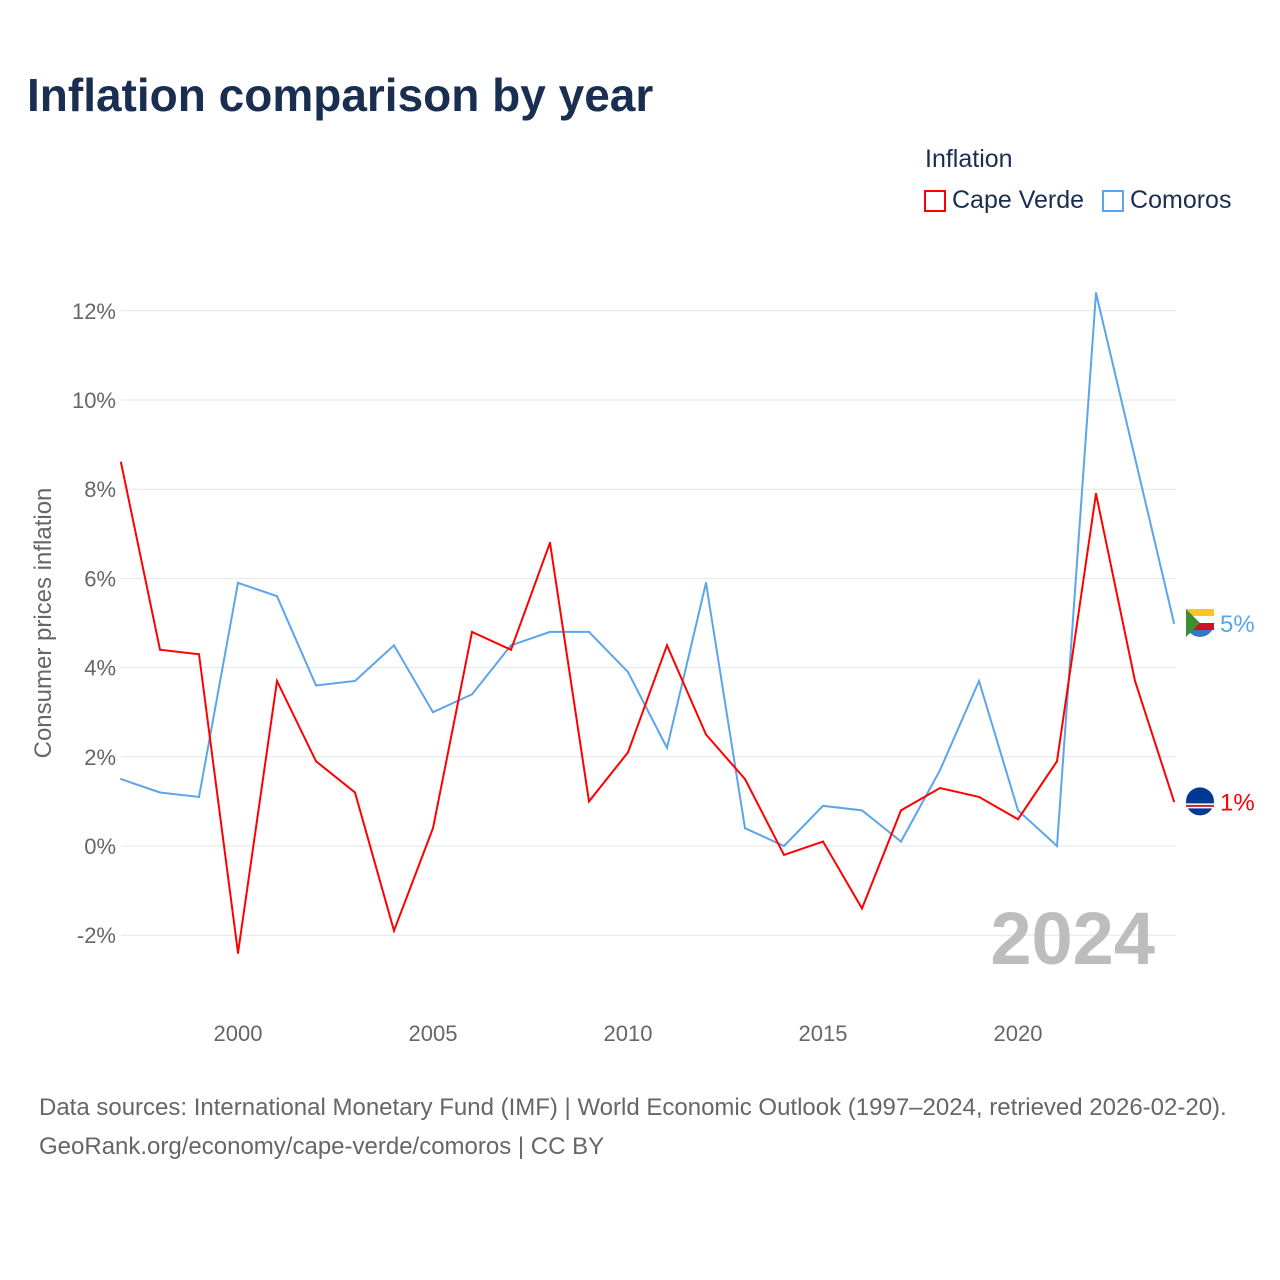  What do you see at coordinates (94, 400) in the screenshot?
I see `y-tick-label: 10%` at bounding box center [94, 400].